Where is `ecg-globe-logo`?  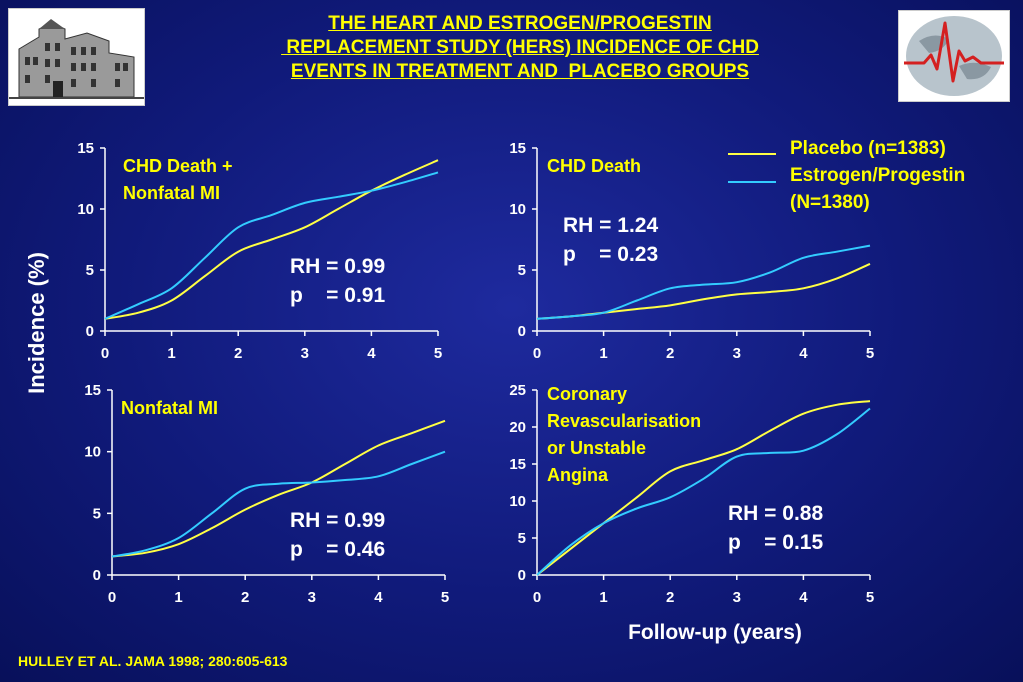
ecg-globe-logo is located at coordinates (954, 56).